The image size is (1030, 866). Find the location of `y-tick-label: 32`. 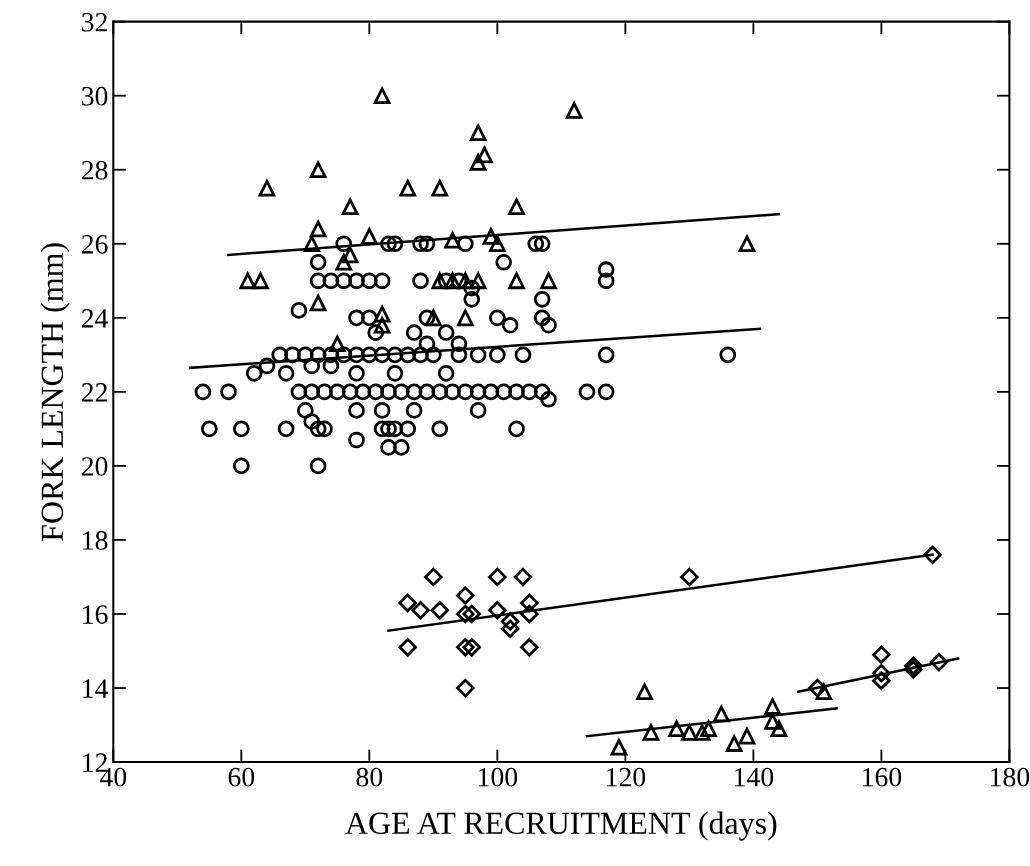

y-tick-label: 32 is located at coordinates (94, 22).